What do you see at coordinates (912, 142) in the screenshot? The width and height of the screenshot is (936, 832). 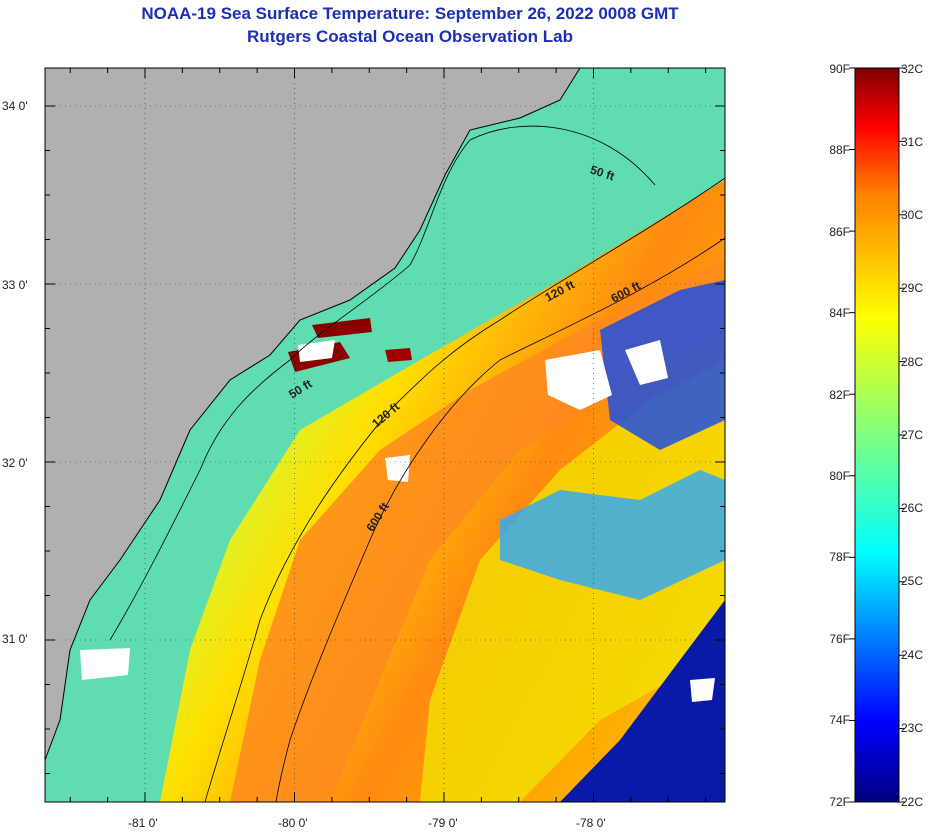 I see `colorbar-c-label: 31C` at bounding box center [912, 142].